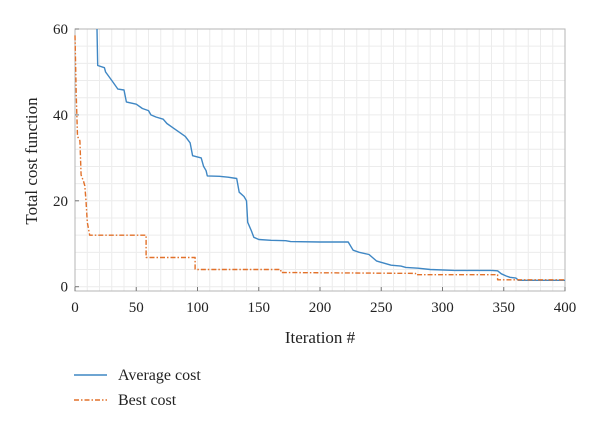 This screenshot has height=427, width=600. Describe the element at coordinates (320, 308) in the screenshot. I see `x-tick-label: 200` at that location.